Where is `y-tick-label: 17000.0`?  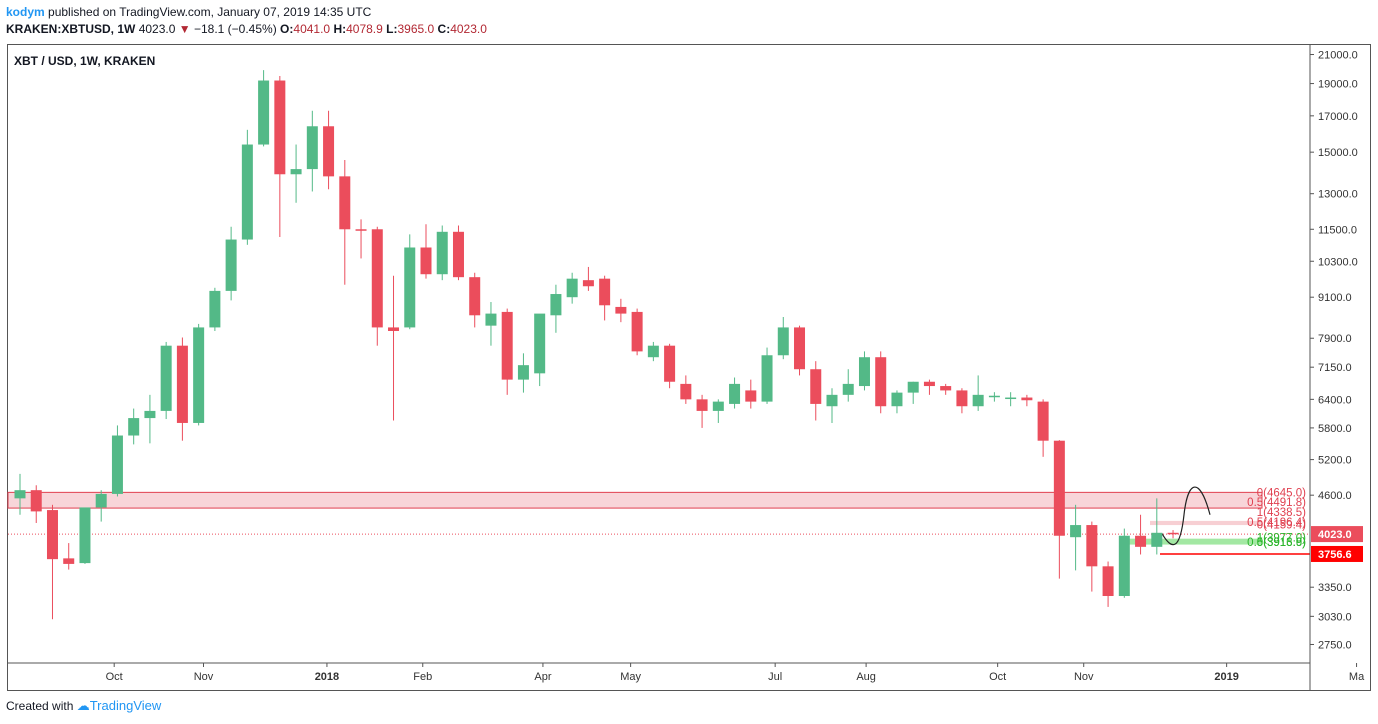
y-tick-label: 17000.0 is located at coordinates (1338, 117).